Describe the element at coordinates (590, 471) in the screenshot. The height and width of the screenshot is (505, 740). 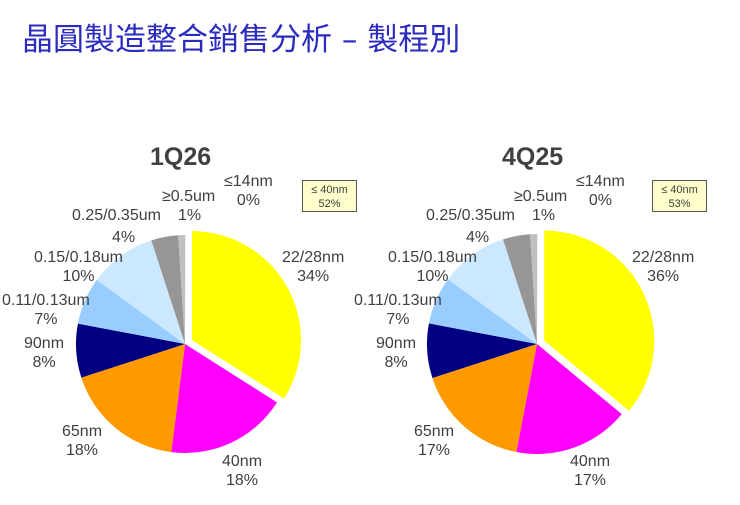
I see `label-40nm: 40nm 17%` at that location.